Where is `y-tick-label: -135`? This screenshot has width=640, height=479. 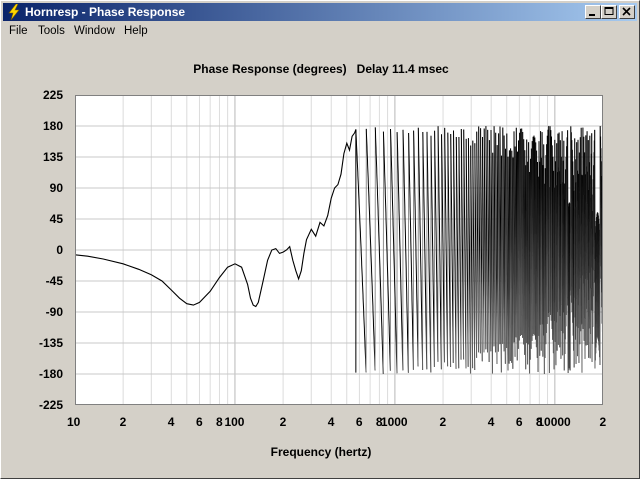 y-tick-label: -135 is located at coordinates (50, 343).